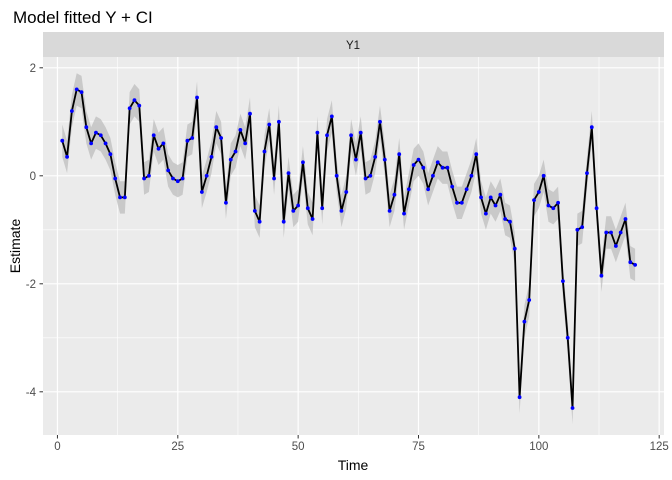  What do you see at coordinates (34, 231) in the screenshot?
I see `y-axis-ticks: -4 -2 0 2` at bounding box center [34, 231].